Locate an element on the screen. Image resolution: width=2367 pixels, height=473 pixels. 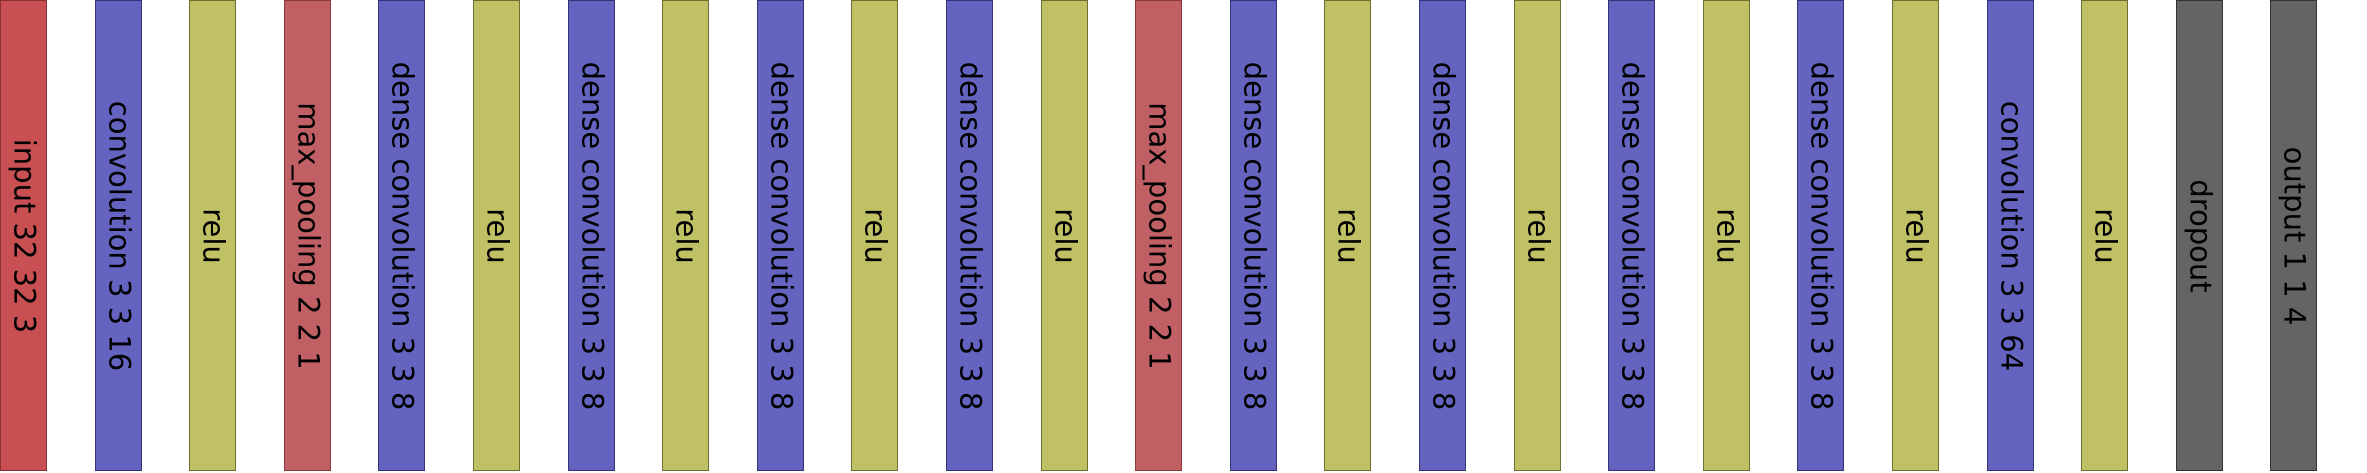
layer-conv-22: convolution 3 3 64 is located at coordinates (2010, 235).